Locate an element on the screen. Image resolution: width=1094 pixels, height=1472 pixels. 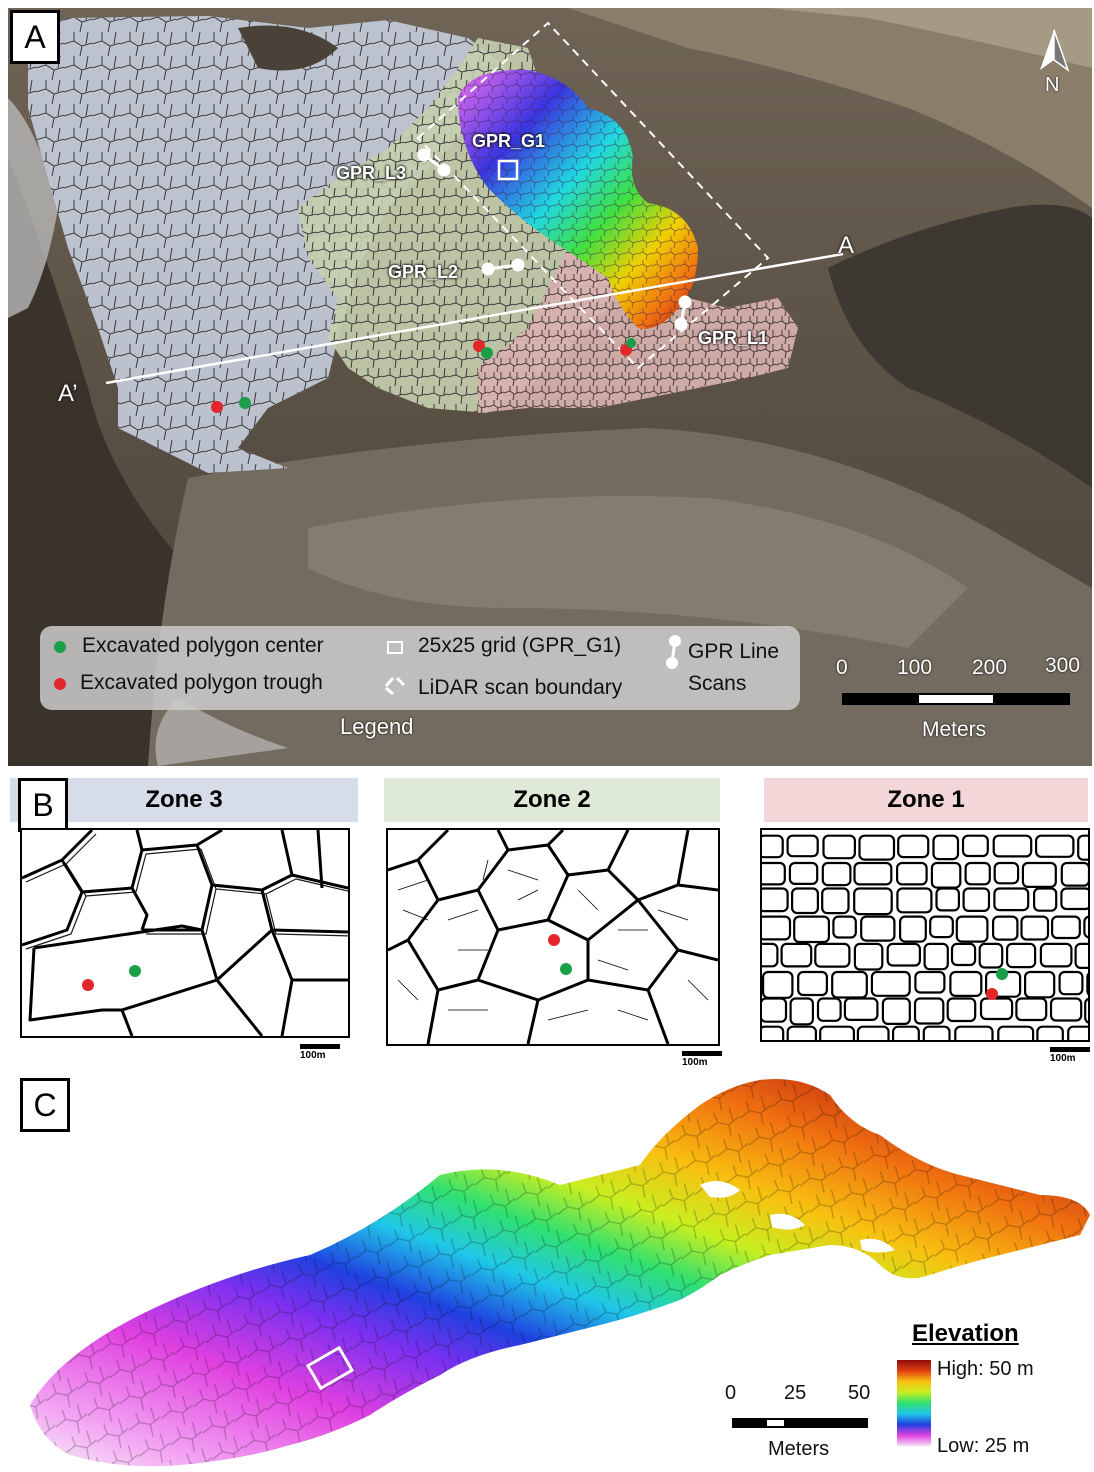
legend-line-scans-2: Scans is located at coordinates (717, 683).